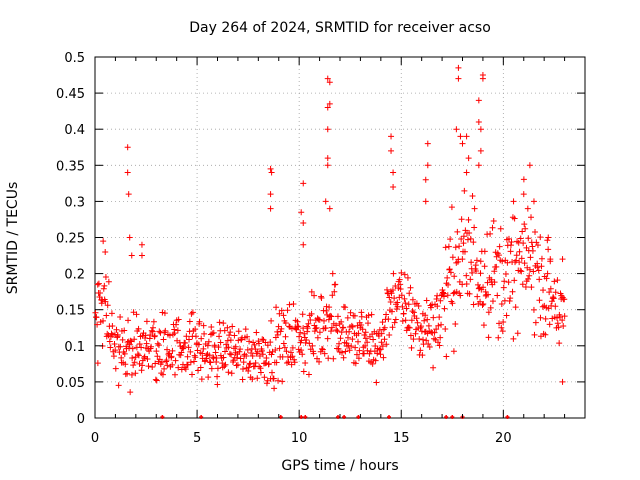 This screenshot has height=480, width=640. Describe the element at coordinates (503, 438) in the screenshot. I see `x-tick-label: 20` at that location.